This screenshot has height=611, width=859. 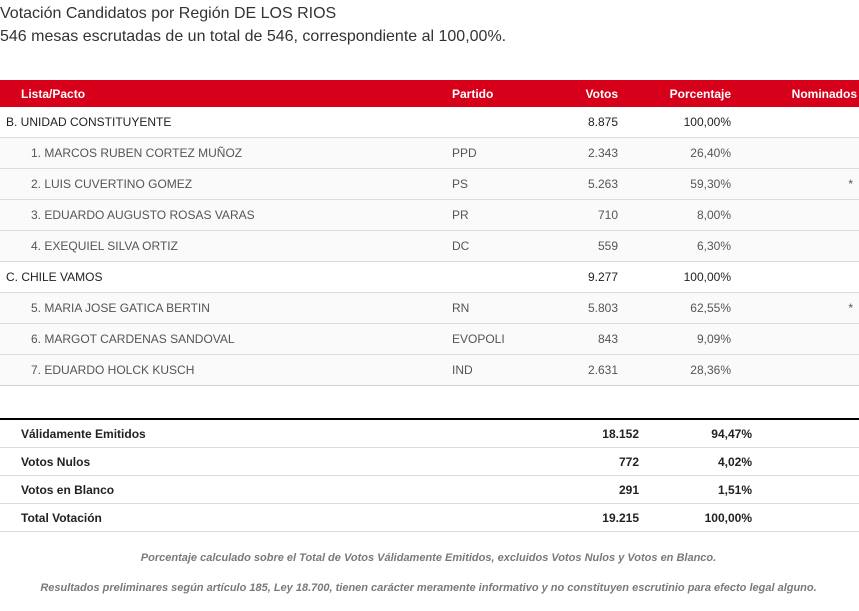 What do you see at coordinates (606, 461) in the screenshot?
I see `totals-votes: 772` at bounding box center [606, 461].